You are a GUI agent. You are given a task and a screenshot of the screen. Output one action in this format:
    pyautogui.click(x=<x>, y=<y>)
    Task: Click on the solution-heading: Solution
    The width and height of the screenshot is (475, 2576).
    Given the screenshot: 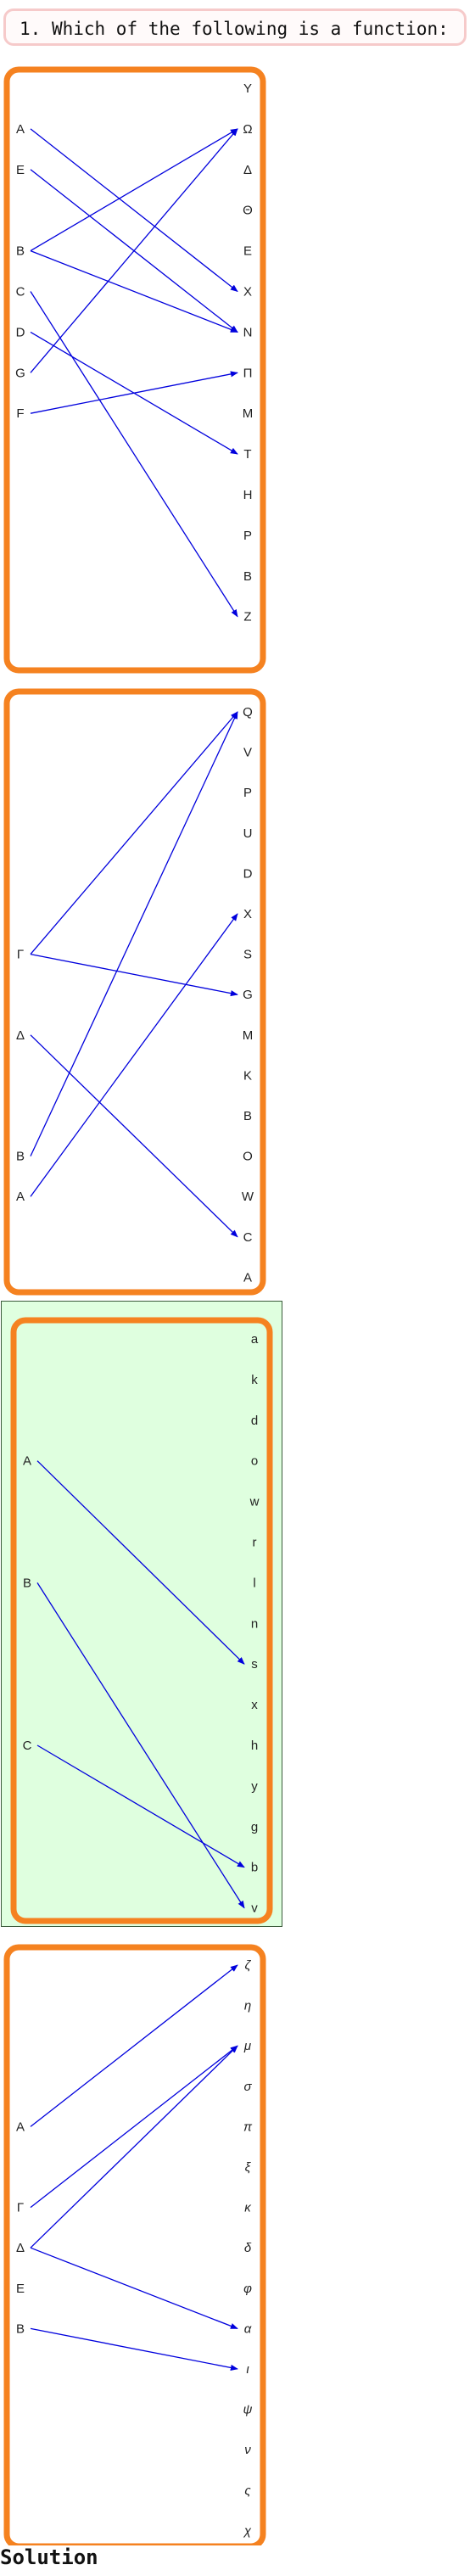 What is the action you would take?
    pyautogui.click(x=49, y=2557)
    